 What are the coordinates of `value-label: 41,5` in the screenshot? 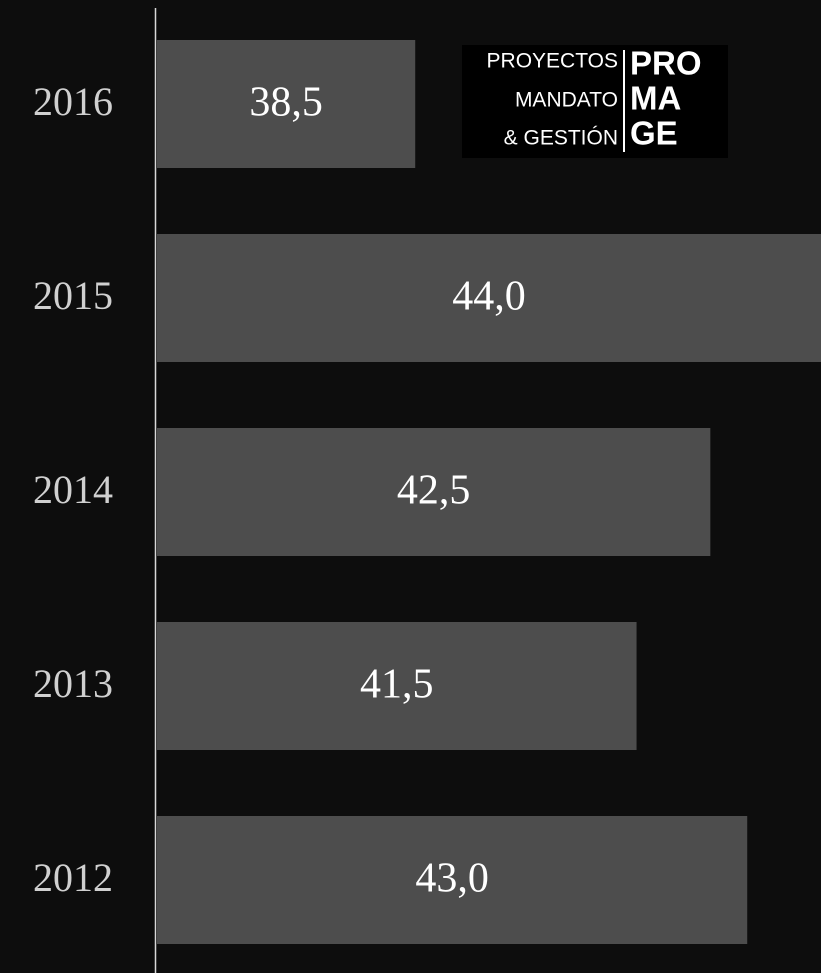 It's located at (397, 685).